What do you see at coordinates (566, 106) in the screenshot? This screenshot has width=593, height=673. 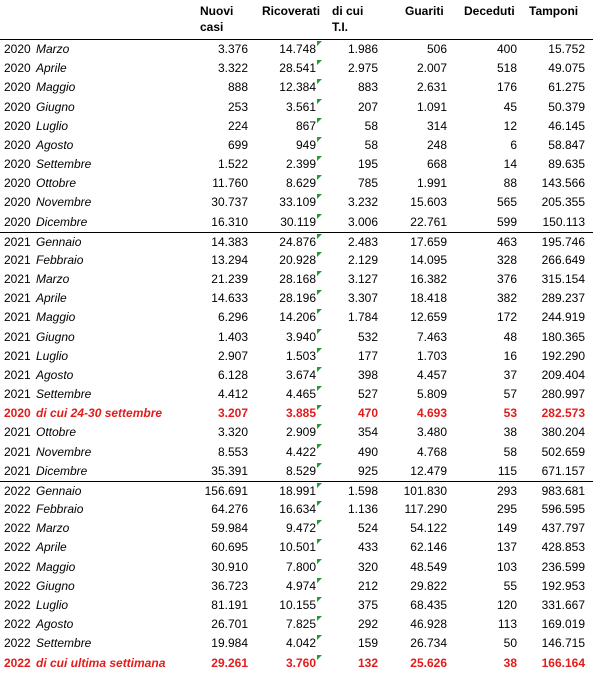 I see `cell: 50.379` at bounding box center [566, 106].